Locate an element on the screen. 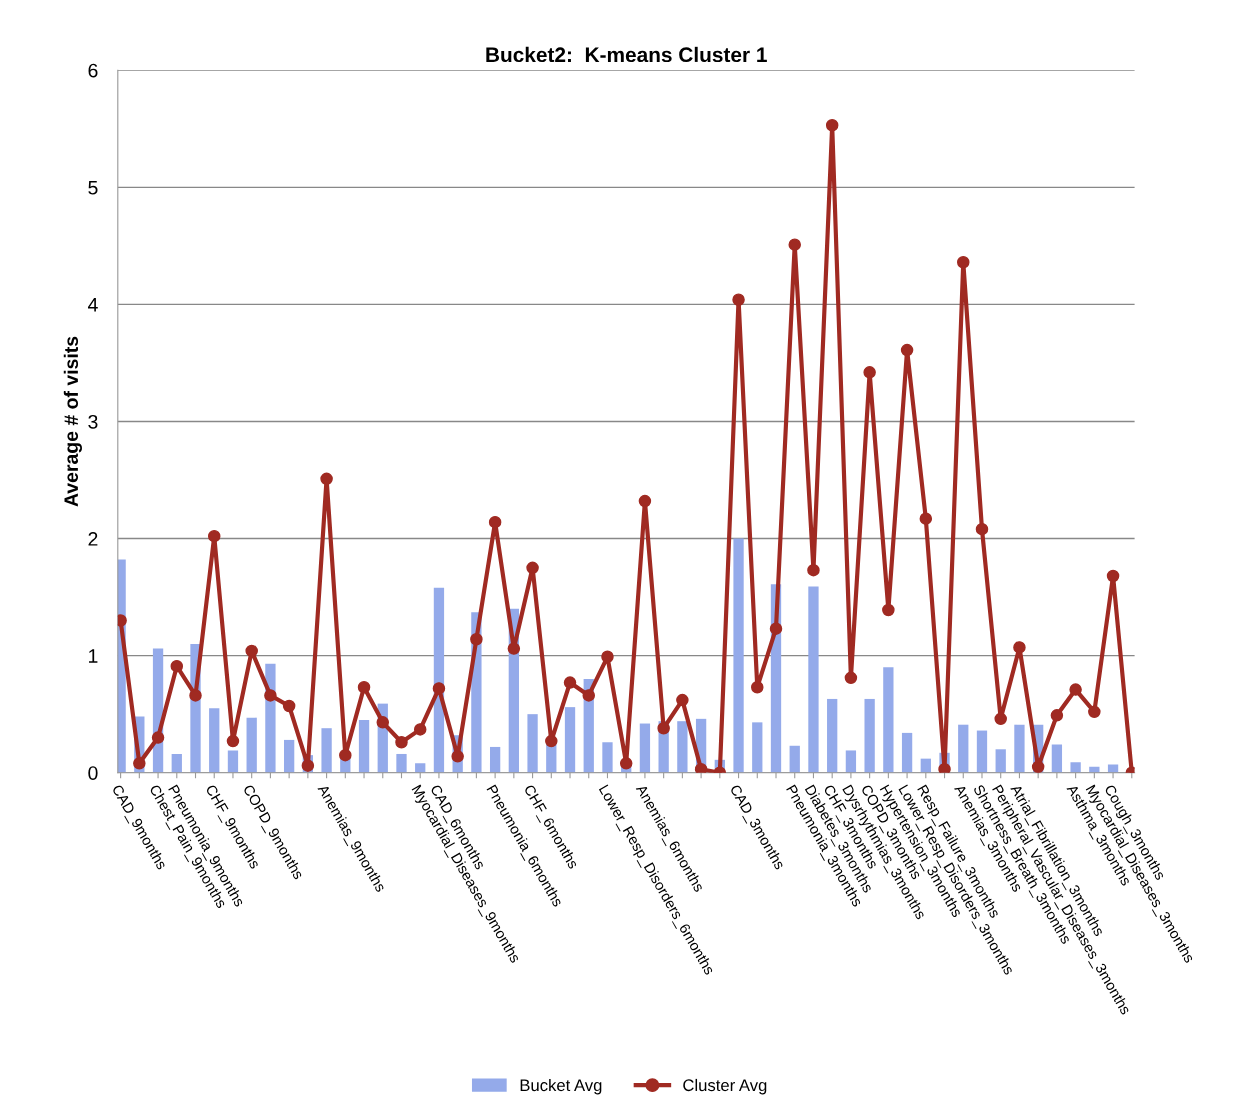 This screenshot has width=1240, height=1115. y-tick-label: 6 is located at coordinates (93, 70).